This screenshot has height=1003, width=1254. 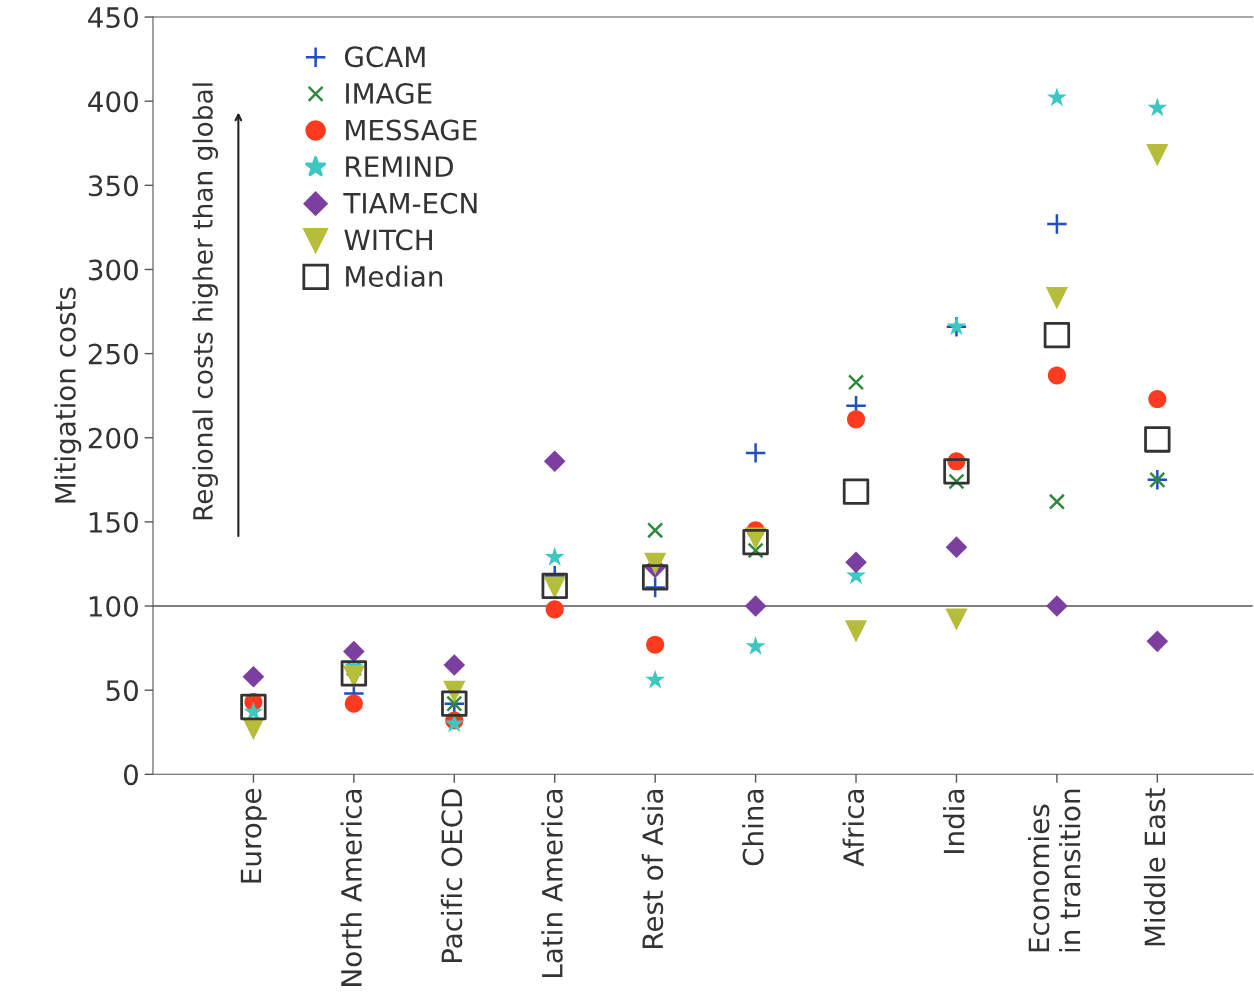 What do you see at coordinates (399, 166) in the screenshot?
I see `legend-label: REMIND` at bounding box center [399, 166].